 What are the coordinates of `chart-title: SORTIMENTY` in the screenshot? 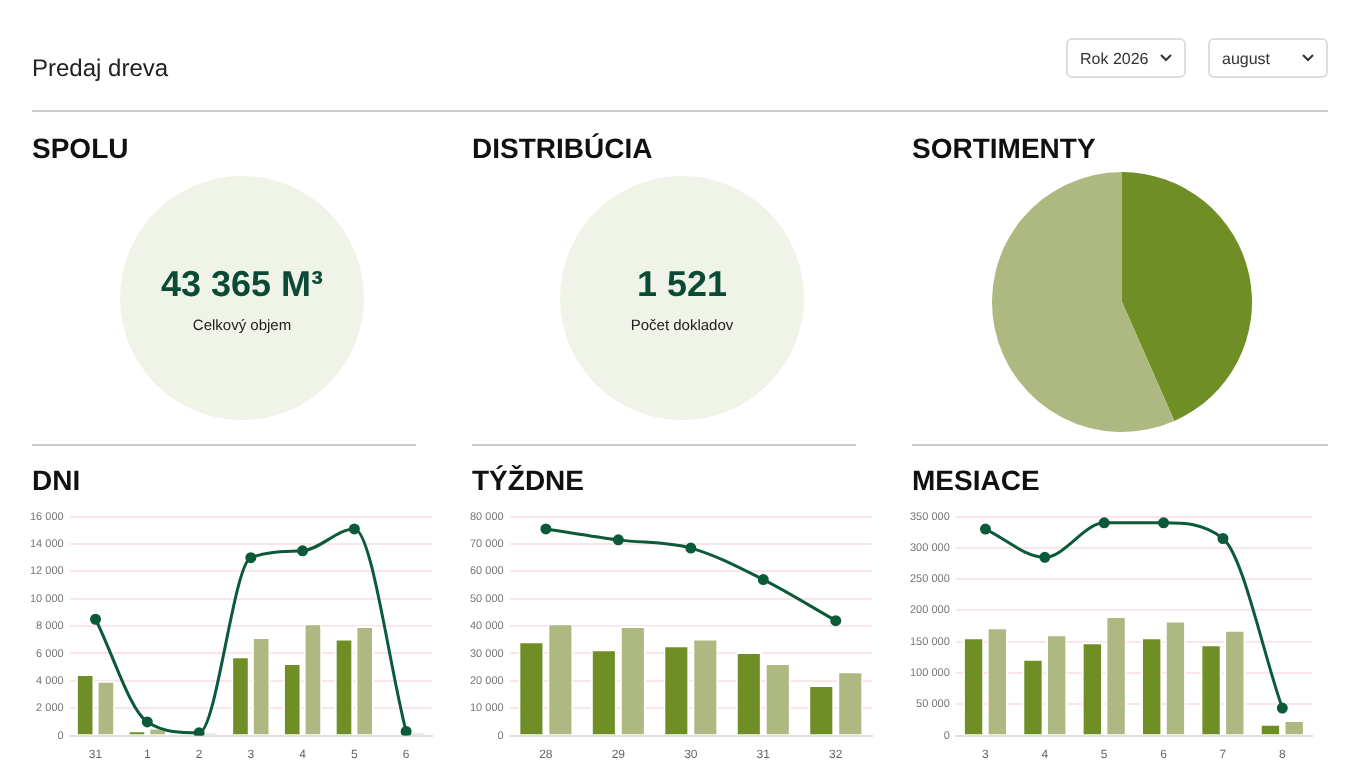 It's located at (1004, 148).